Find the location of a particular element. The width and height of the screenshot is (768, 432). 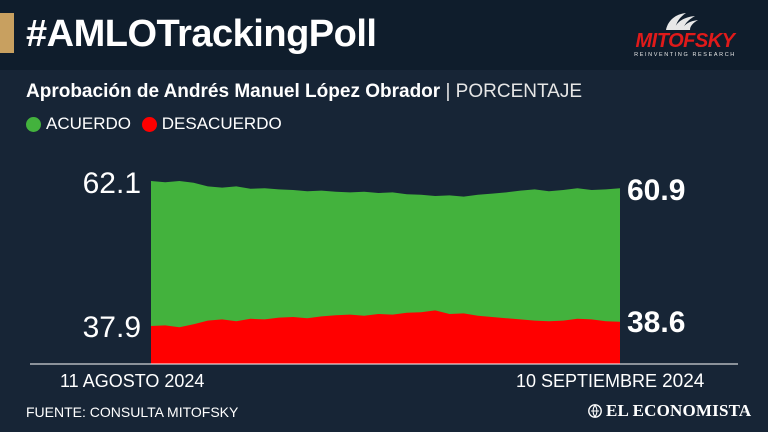

el-economista-logo: EL ECONOMISTA is located at coordinates (669, 411).